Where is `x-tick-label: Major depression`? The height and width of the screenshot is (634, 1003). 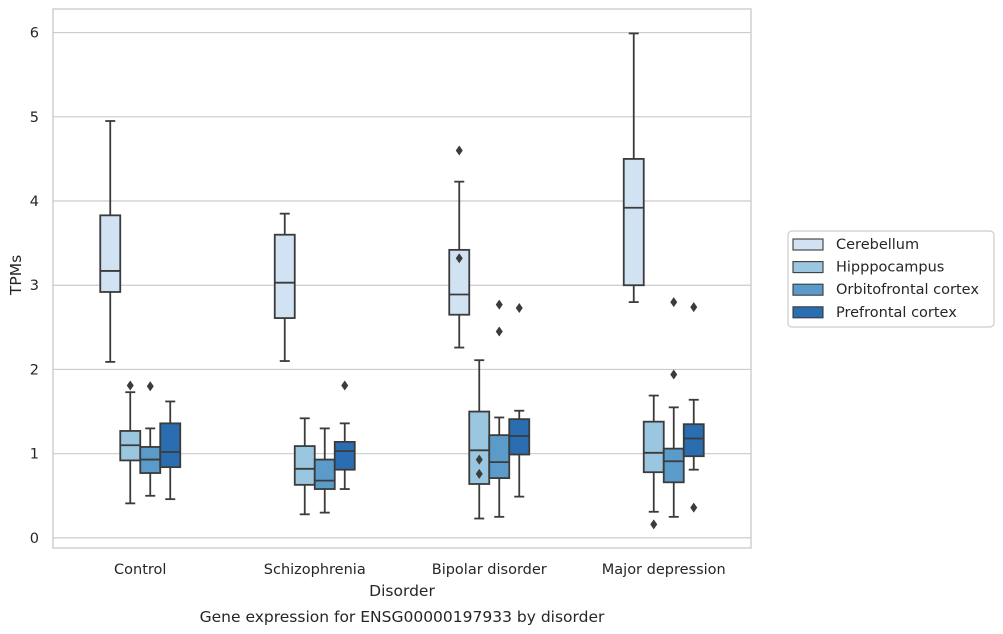
x-tick-label: Major depression is located at coordinates (664, 570).